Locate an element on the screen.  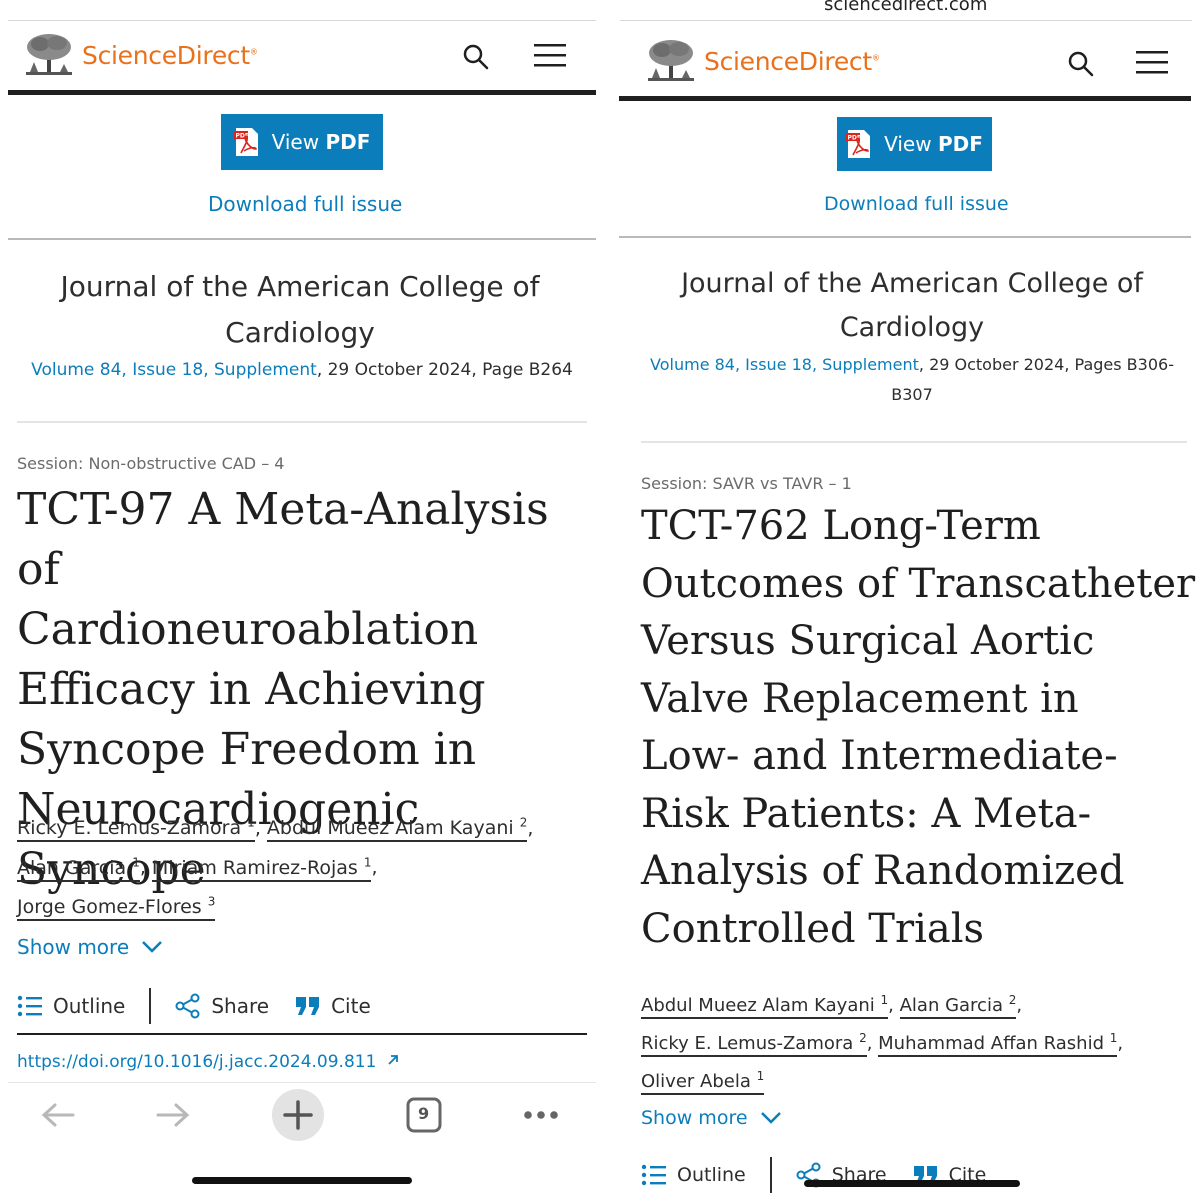
date-pages: , 29 October 2024, Page B264 is located at coordinates (444, 370).